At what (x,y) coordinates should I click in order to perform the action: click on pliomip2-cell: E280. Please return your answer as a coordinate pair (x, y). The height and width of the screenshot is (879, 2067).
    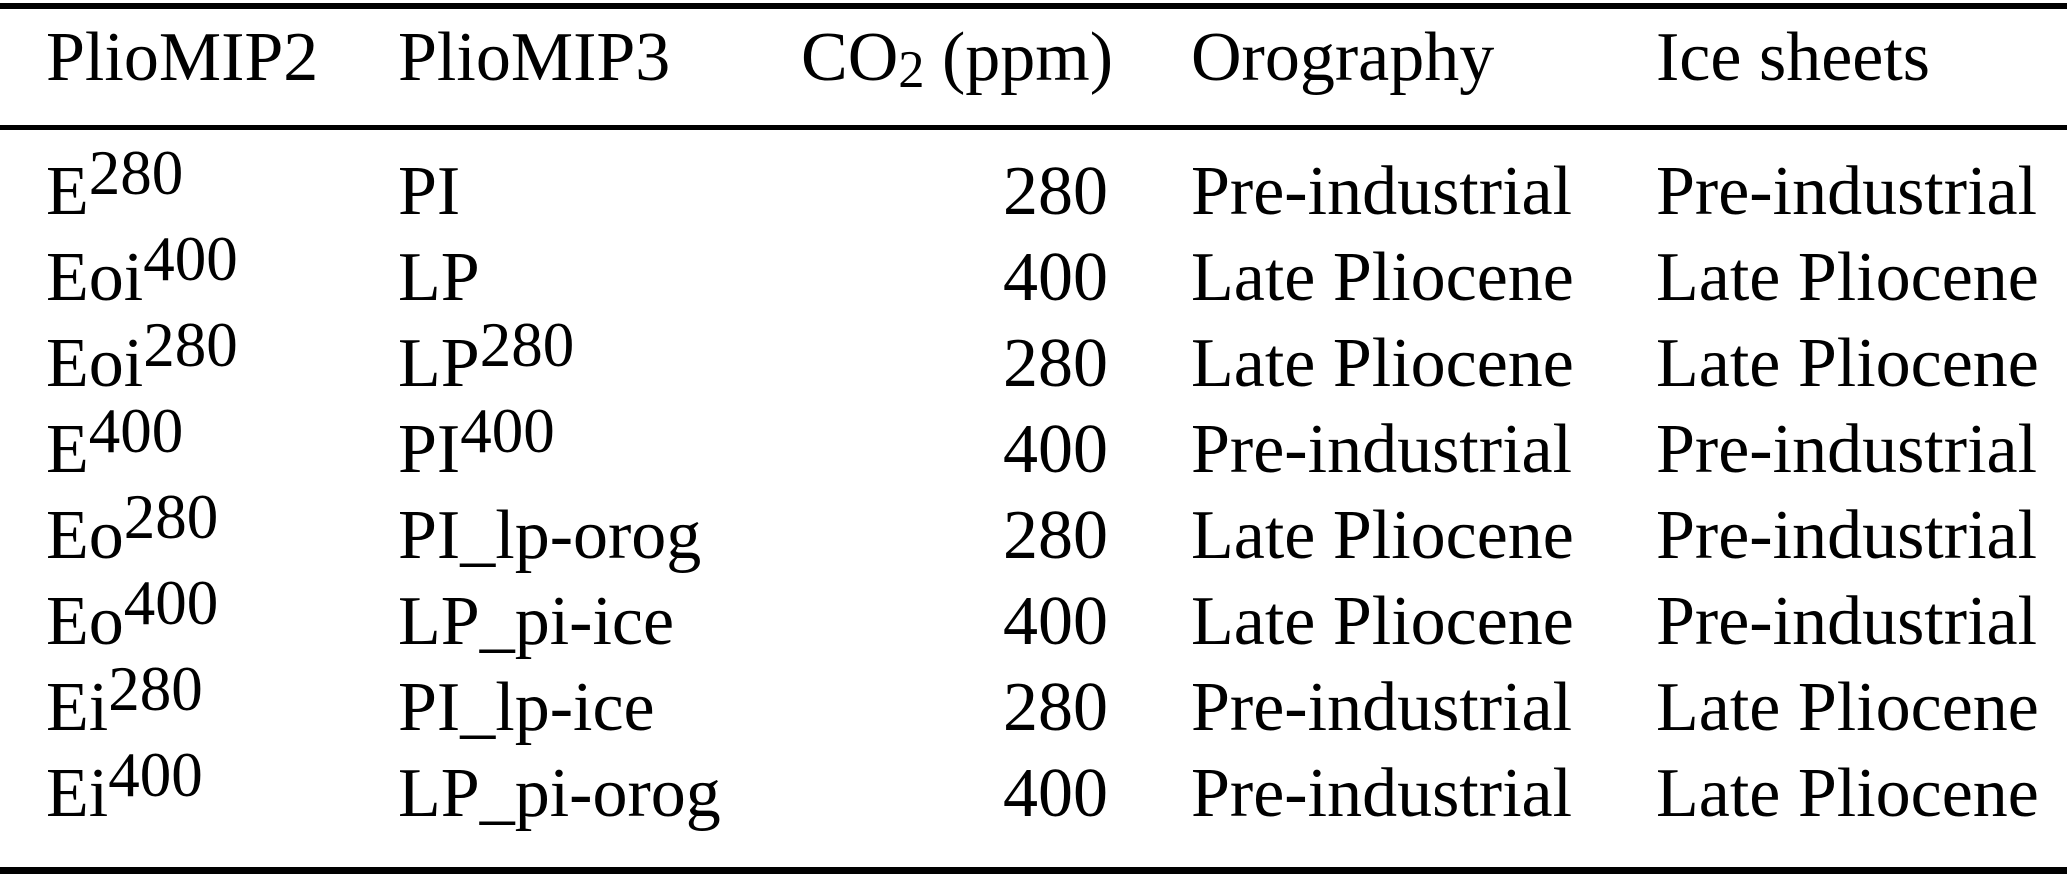
    Looking at the image, I should click on (199, 182).